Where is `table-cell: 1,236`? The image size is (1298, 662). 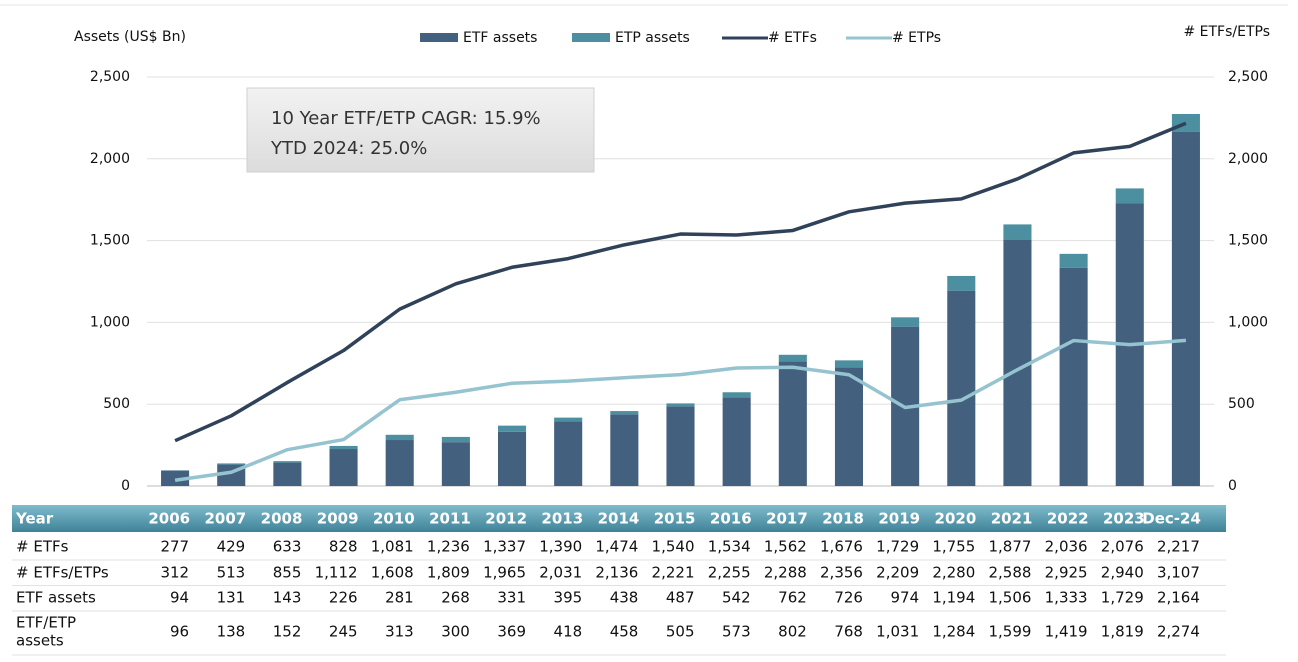 table-cell: 1,236 is located at coordinates (448, 547).